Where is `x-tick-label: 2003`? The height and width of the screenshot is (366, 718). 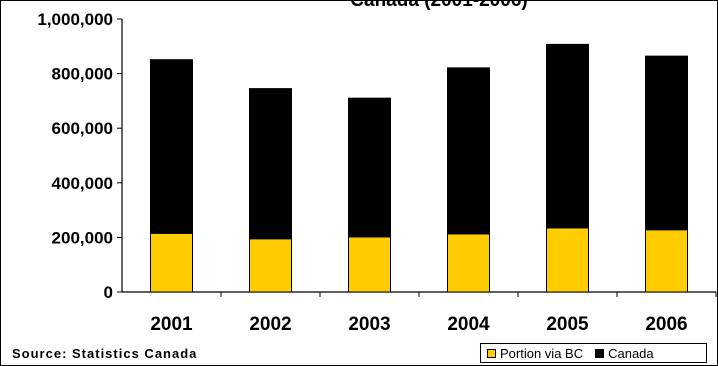 x-tick-label: 2003 is located at coordinates (369, 324).